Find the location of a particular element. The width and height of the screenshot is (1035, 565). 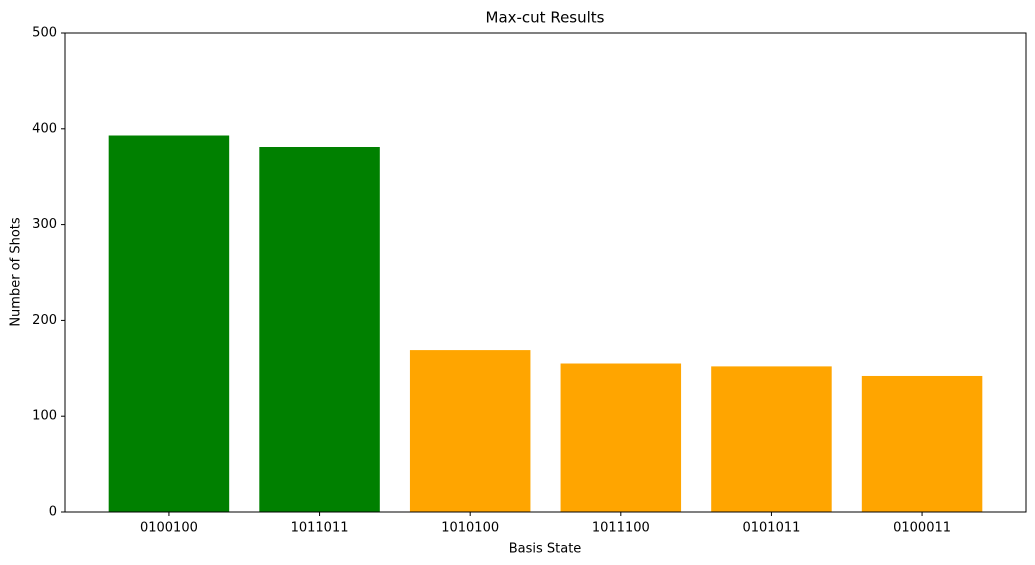

x-tick-label: 0100011 is located at coordinates (922, 528).